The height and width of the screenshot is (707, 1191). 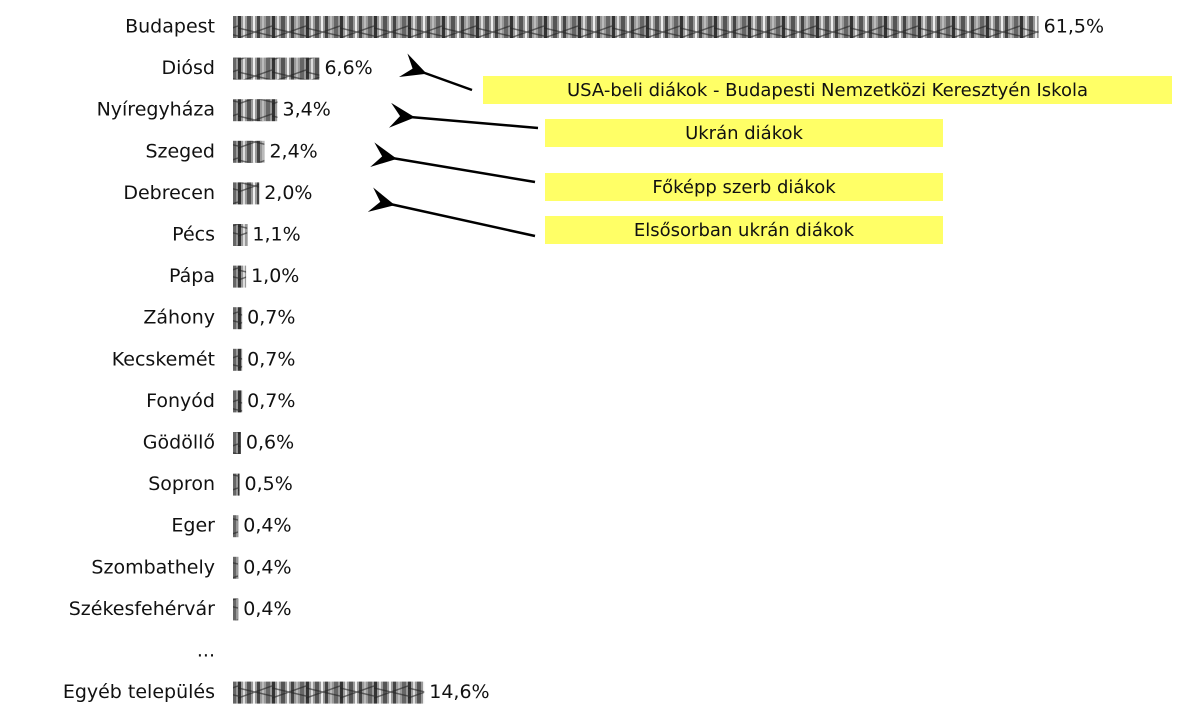 I want to click on category-label: Pápa, so click(x=192, y=276).